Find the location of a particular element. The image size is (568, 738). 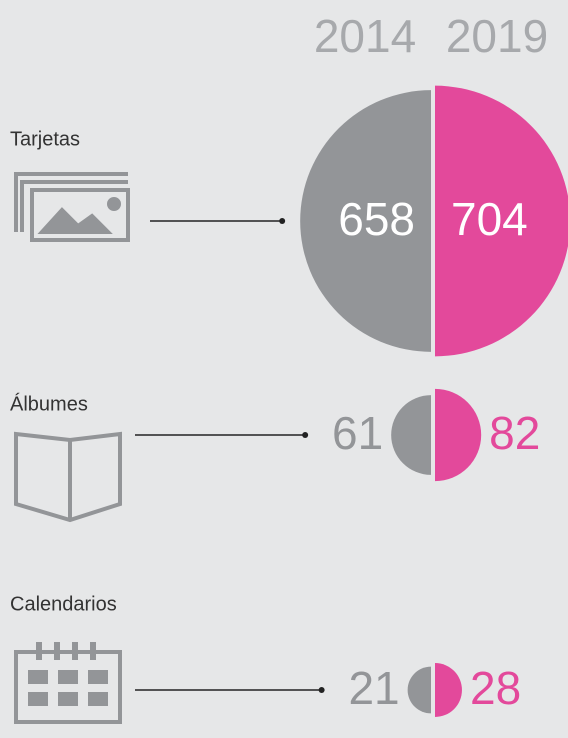

value-label: 82 is located at coordinates (514, 433).